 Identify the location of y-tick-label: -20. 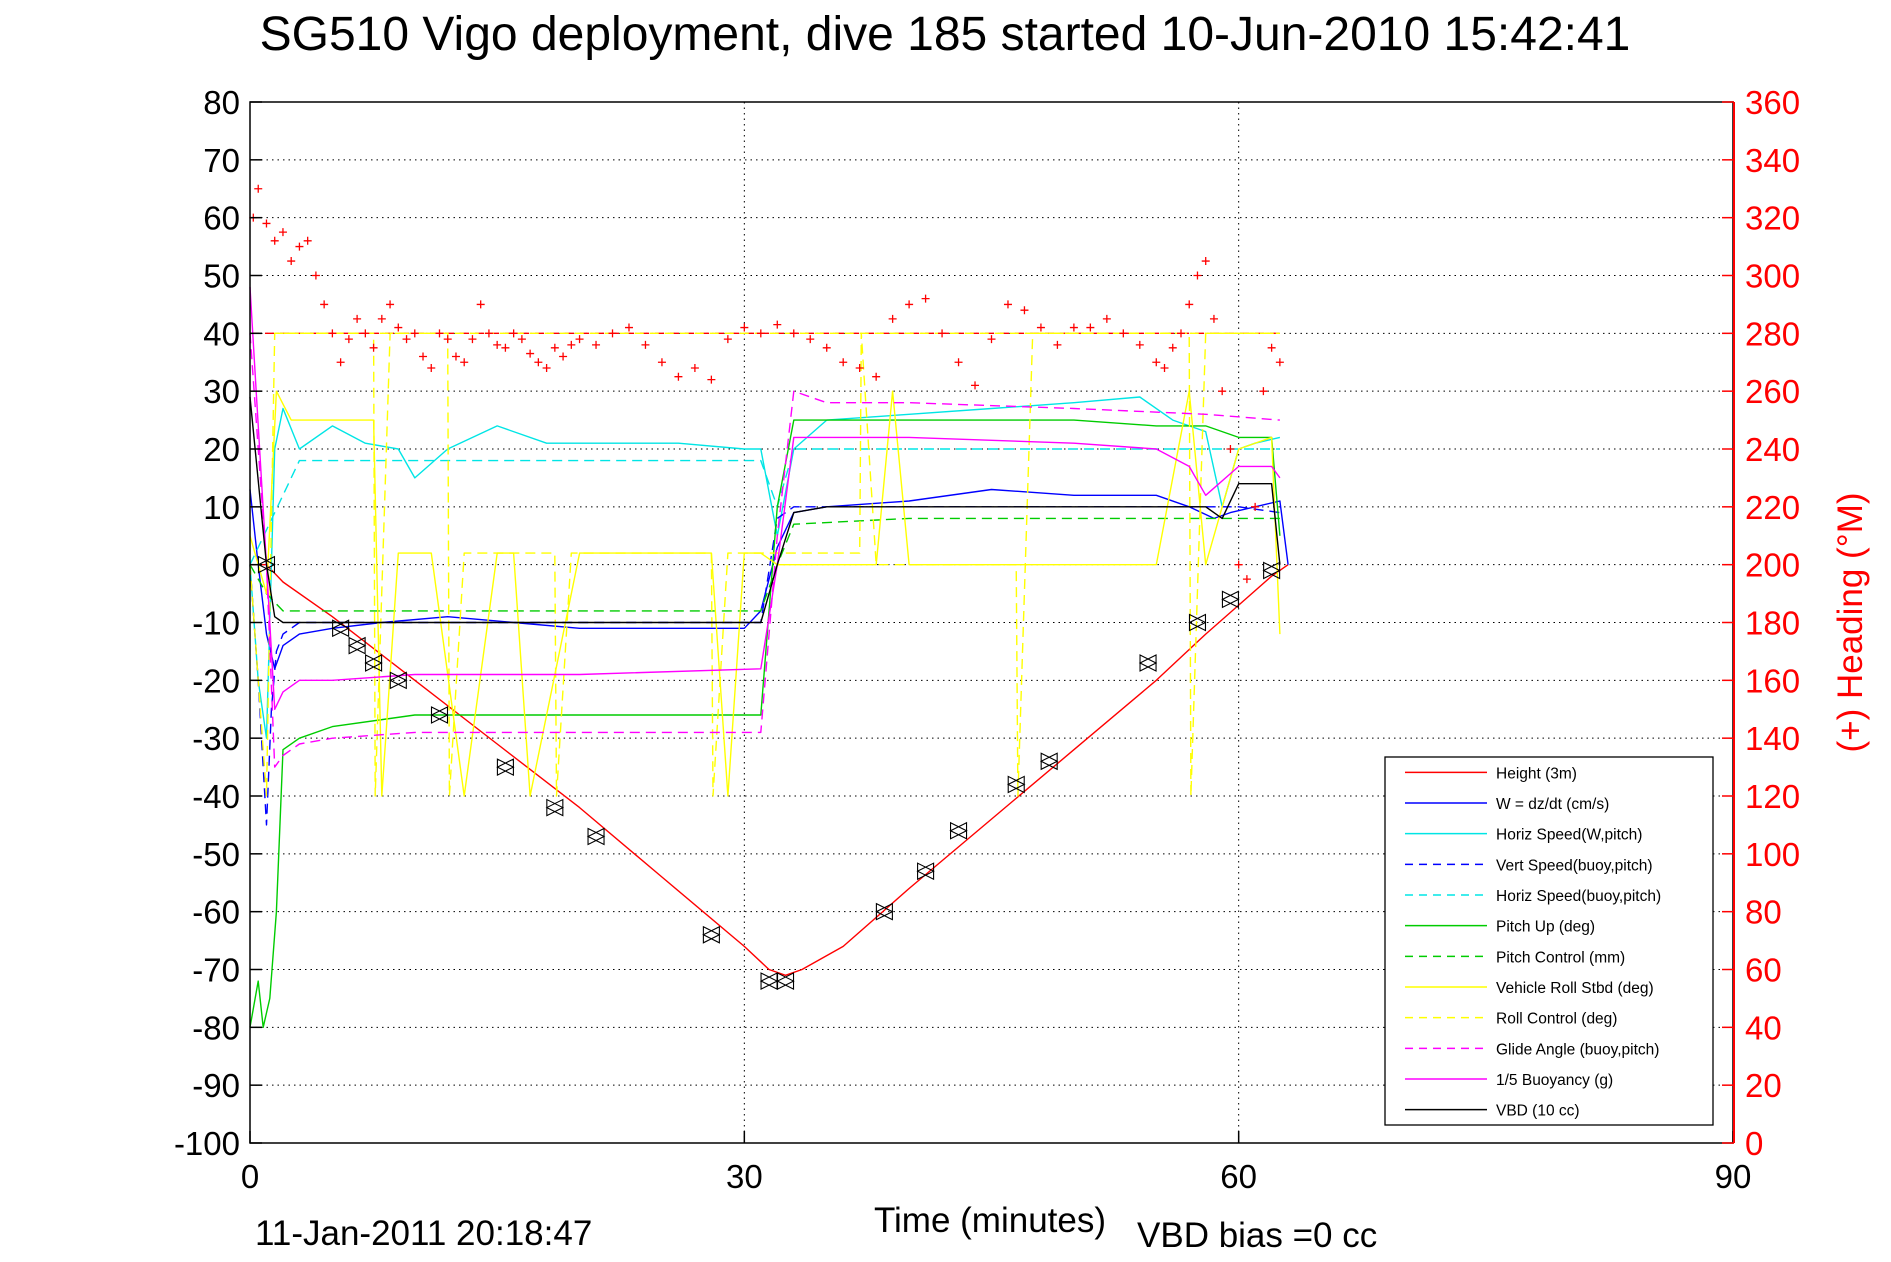
(216, 680).